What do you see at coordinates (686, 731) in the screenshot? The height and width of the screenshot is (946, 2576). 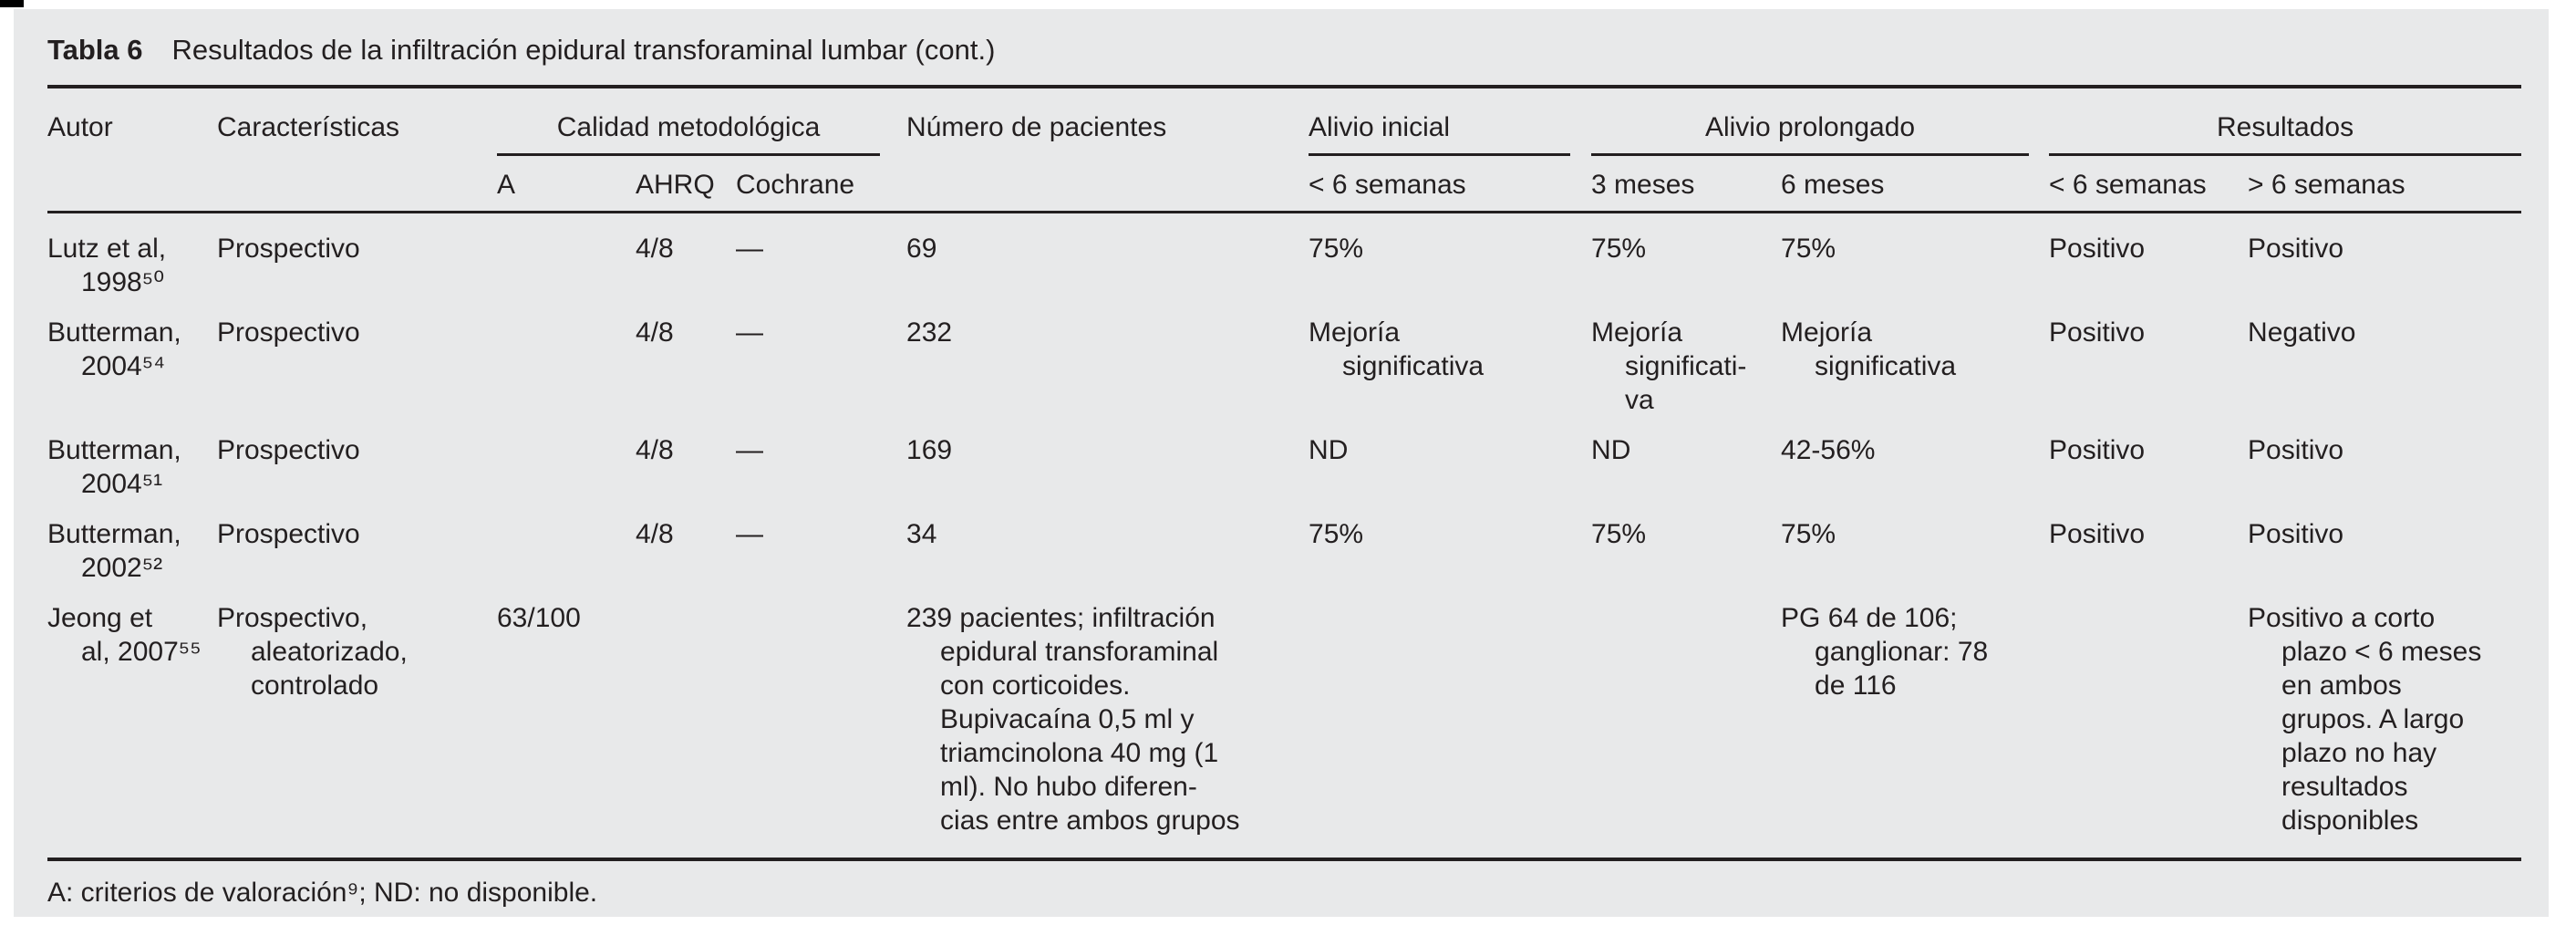 I see `cell-ahrq` at bounding box center [686, 731].